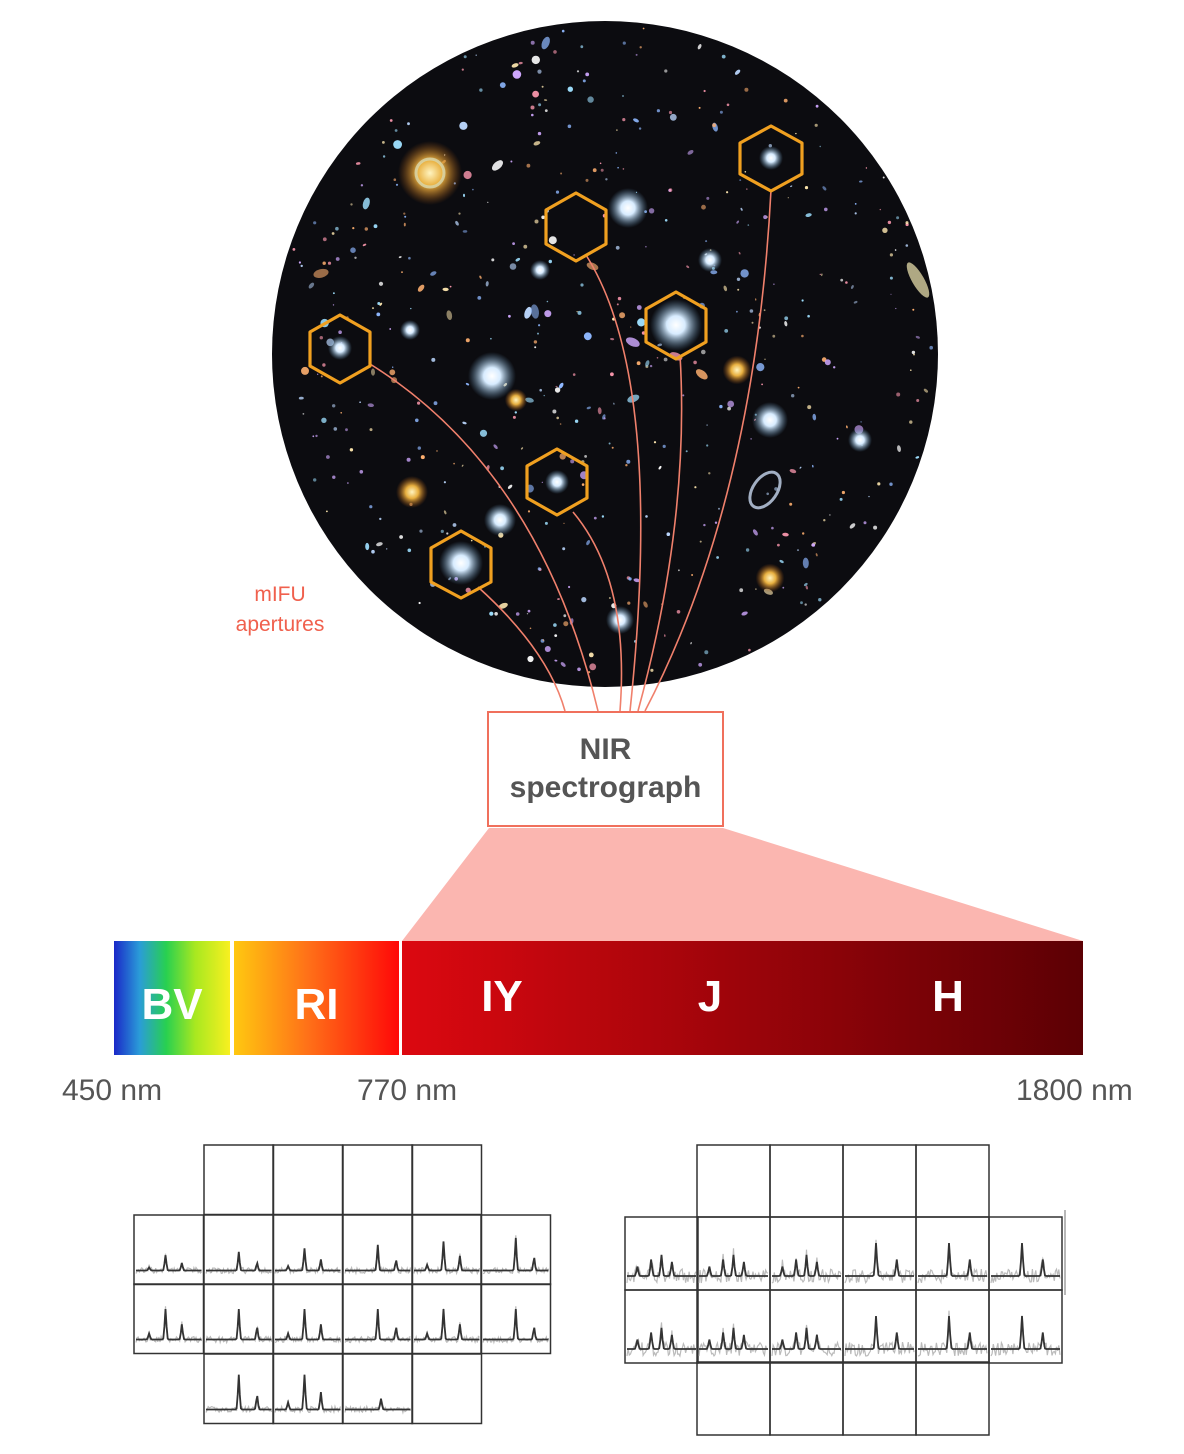 The width and height of the screenshot is (1184, 1454). I want to click on mifu-apertures-label: mIFU apertures, so click(280, 610).